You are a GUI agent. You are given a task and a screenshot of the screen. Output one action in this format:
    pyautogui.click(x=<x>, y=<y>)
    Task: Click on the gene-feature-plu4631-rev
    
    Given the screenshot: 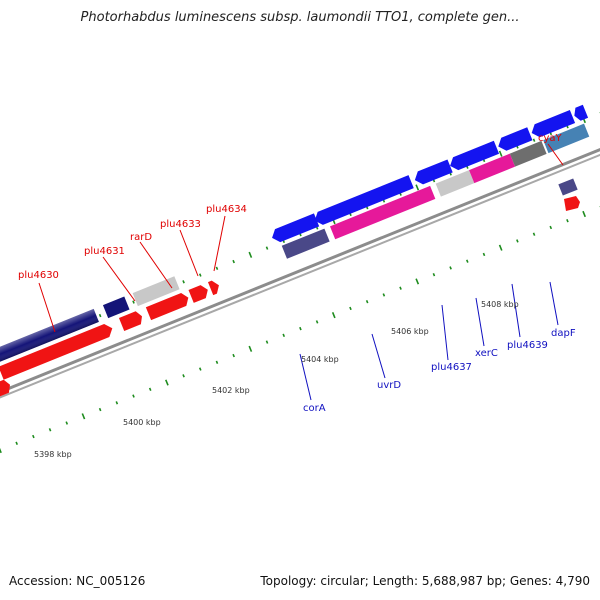 What is the action you would take?
    pyautogui.click(x=131, y=321)
    